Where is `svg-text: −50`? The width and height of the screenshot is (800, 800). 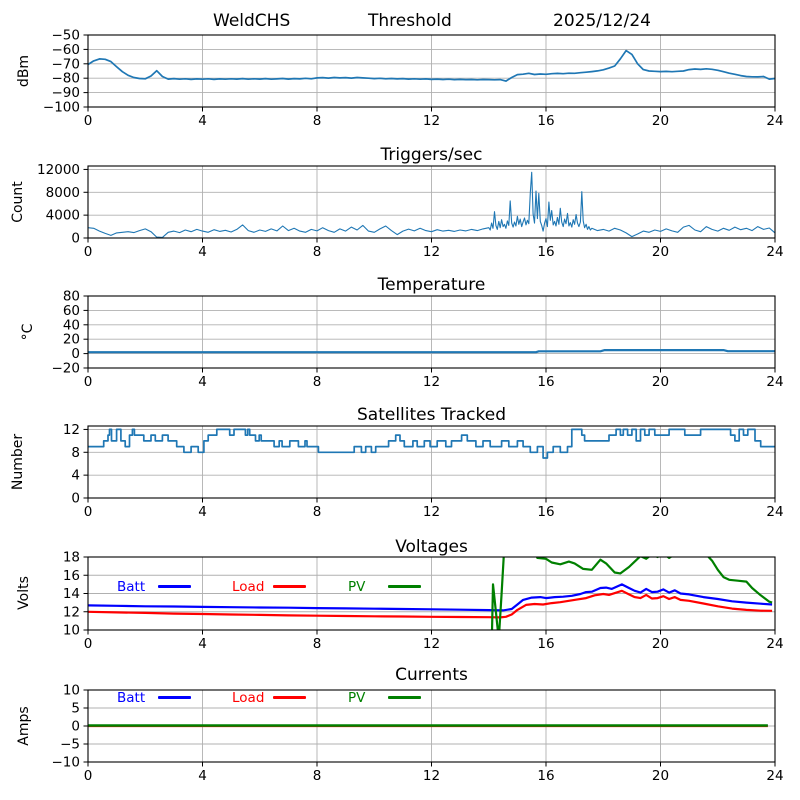 svg-text: −50 is located at coordinates (66, 36).